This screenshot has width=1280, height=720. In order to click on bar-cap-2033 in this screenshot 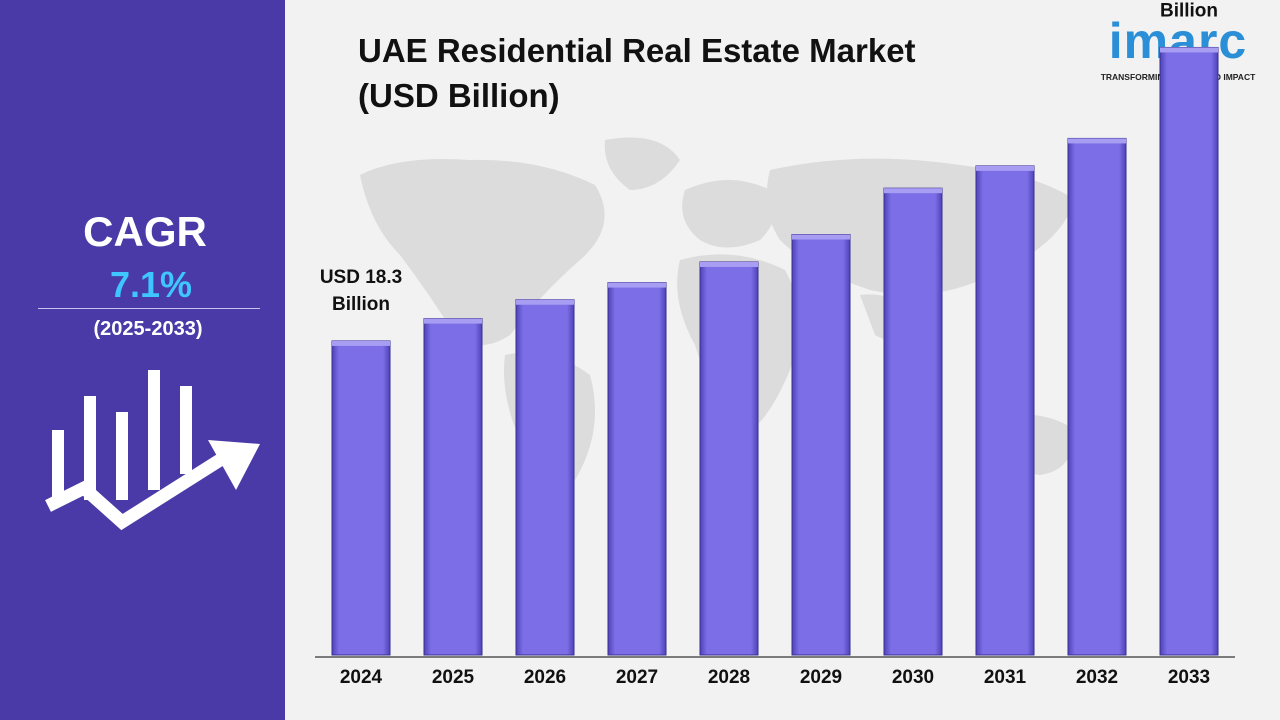, I will do `click(1189, 50)`.